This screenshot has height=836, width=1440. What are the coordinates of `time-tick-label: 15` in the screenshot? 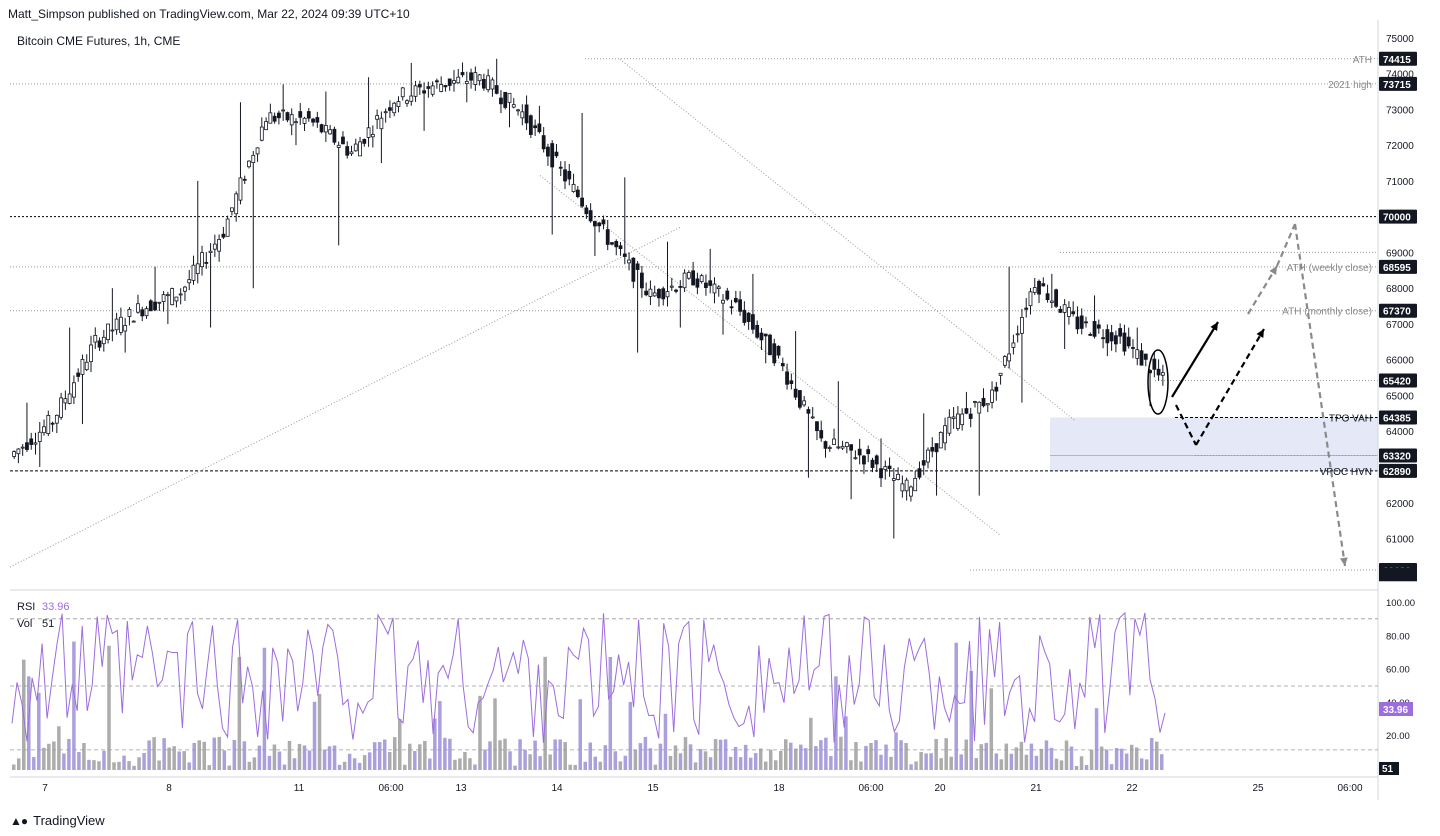 It's located at (653, 788).